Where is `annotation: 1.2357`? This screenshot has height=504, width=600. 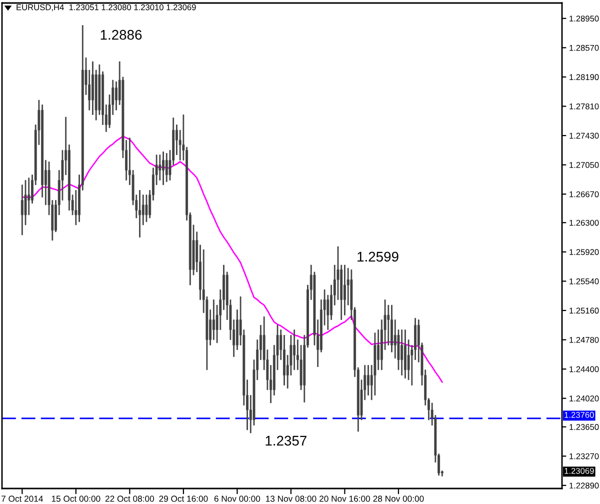
annotation: 1.2357 is located at coordinates (286, 441).